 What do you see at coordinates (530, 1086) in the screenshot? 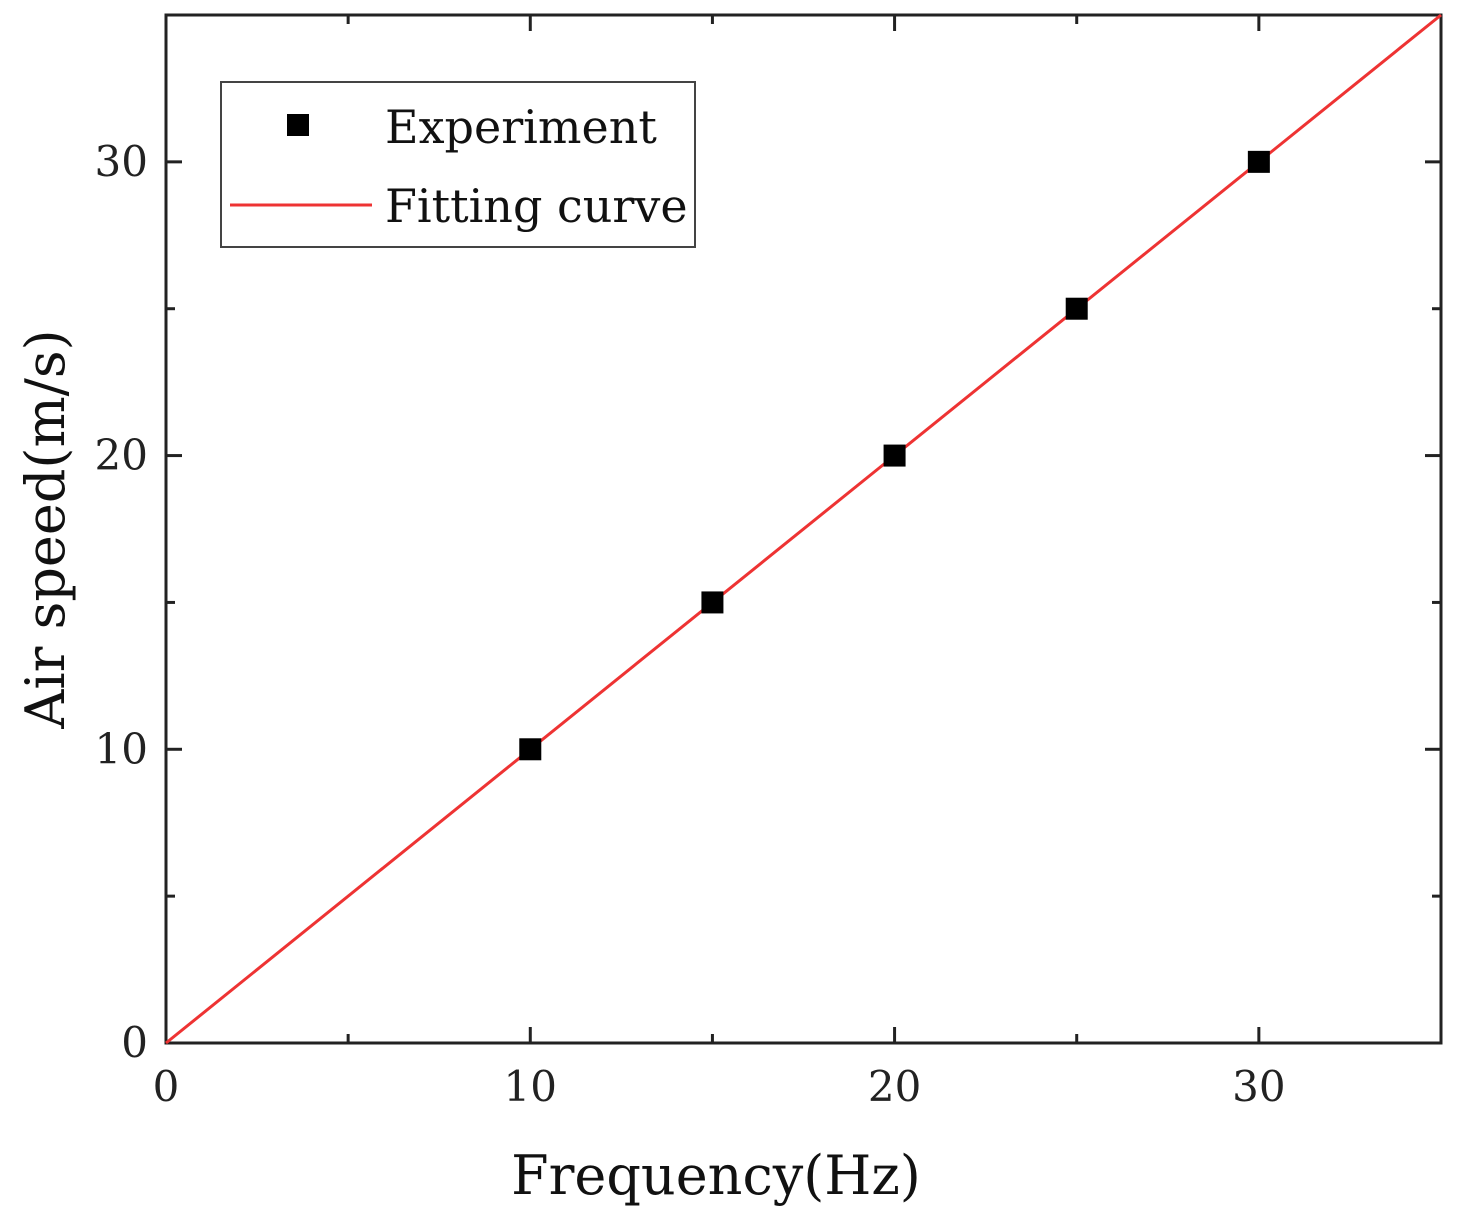
I see `x-tick-label: 10` at bounding box center [530, 1086].